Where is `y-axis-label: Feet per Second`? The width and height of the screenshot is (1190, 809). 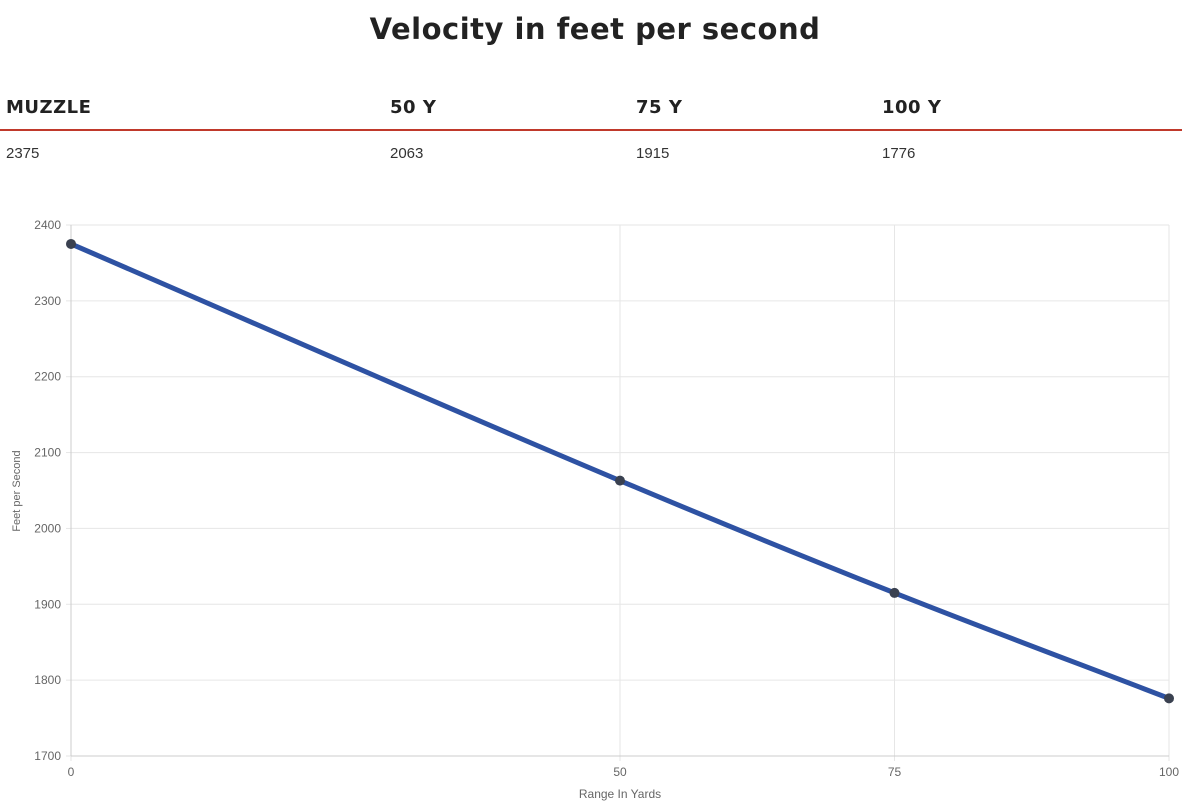 y-axis-label: Feet per Second is located at coordinates (17, 490).